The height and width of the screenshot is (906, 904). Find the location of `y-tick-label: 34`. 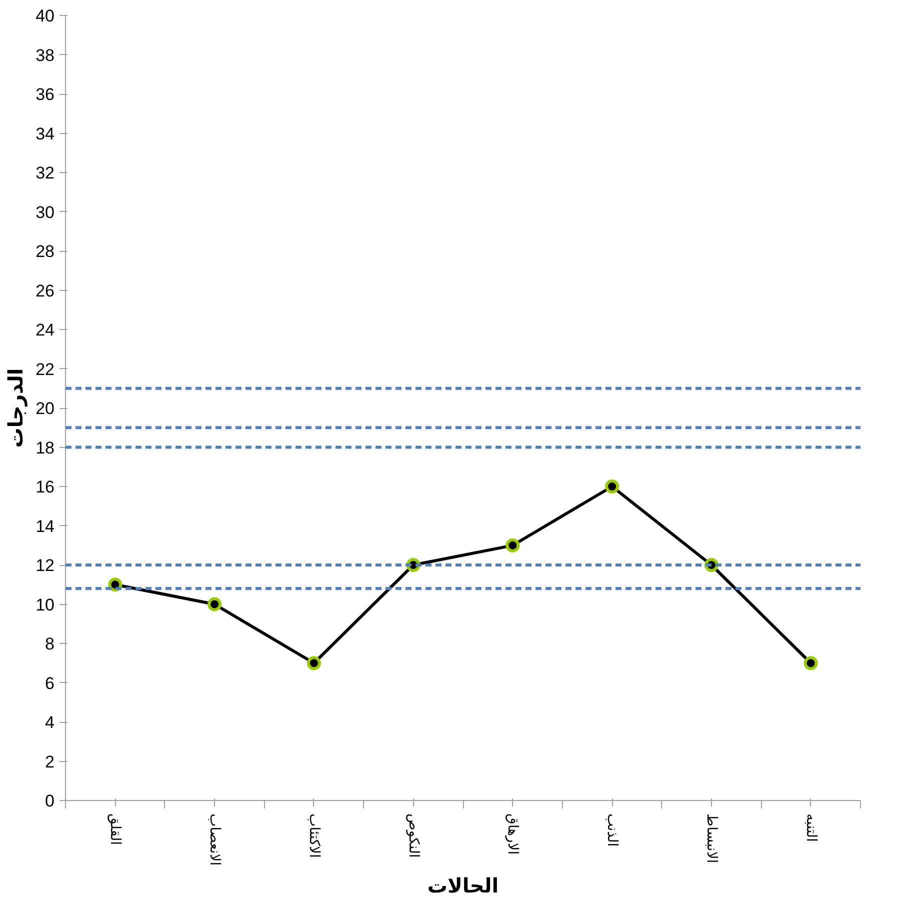

y-tick-label: 34 is located at coordinates (45, 134).